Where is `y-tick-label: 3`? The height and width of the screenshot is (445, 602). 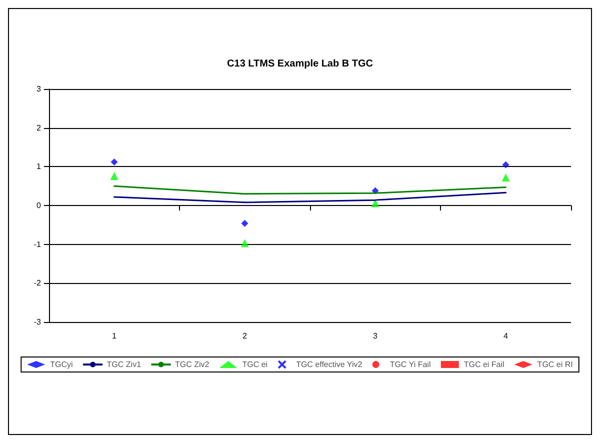 y-tick-label: 3 is located at coordinates (39, 89).